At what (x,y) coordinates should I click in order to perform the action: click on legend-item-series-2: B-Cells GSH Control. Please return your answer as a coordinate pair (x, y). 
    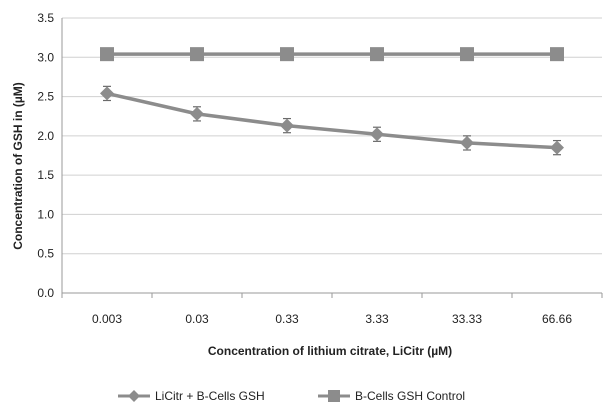
    Looking at the image, I should click on (391, 396).